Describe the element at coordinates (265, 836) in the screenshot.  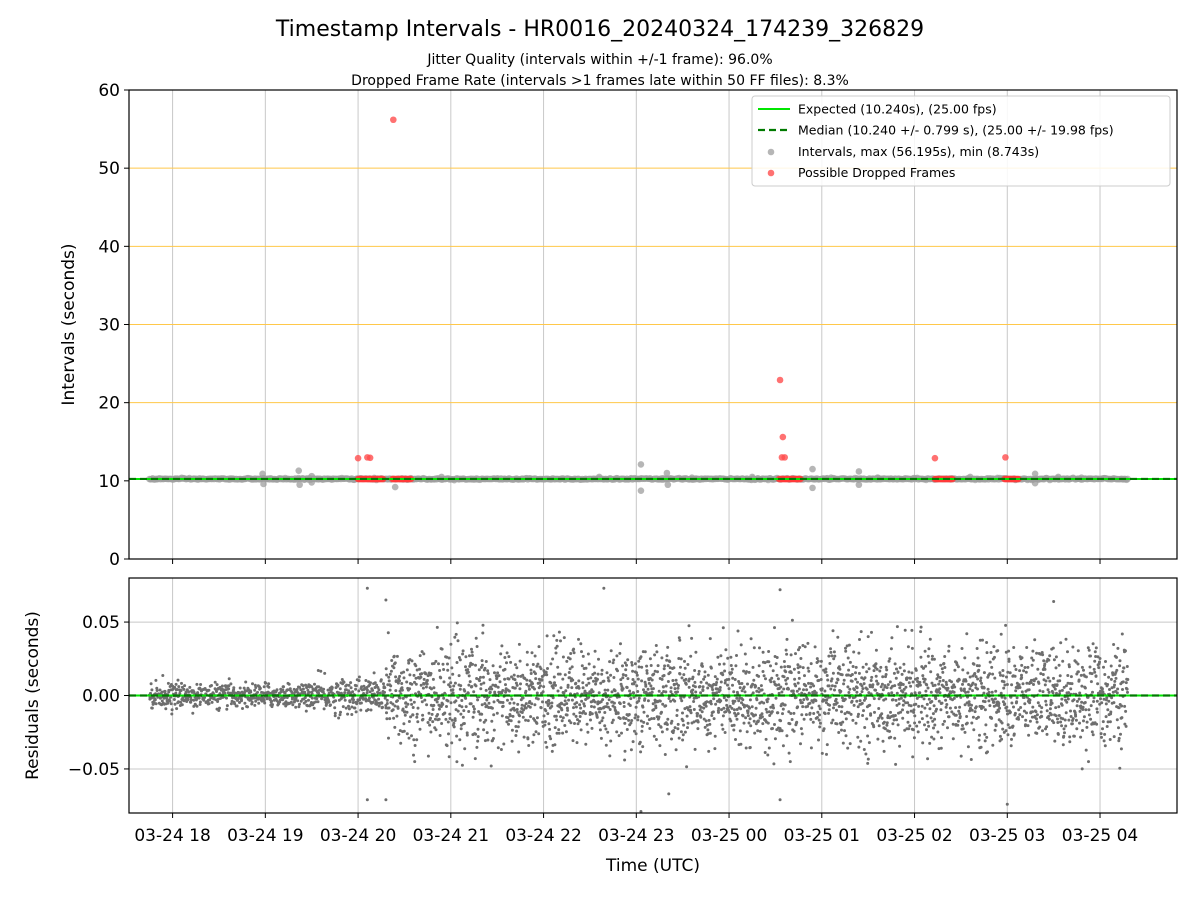
I see `x-tick-label: 03-24 19` at that location.